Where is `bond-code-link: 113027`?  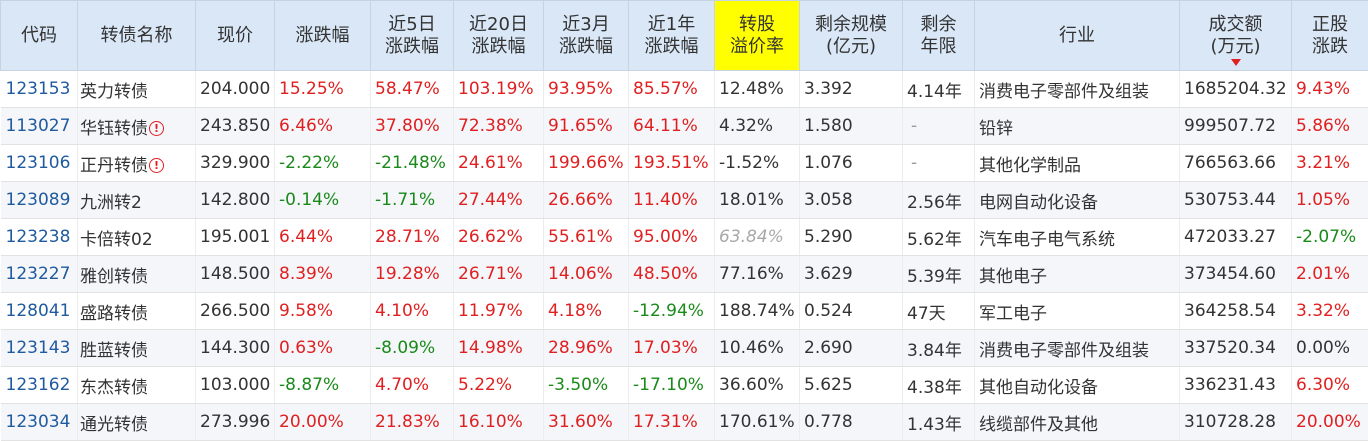 bond-code-link: 113027 is located at coordinates (39, 126).